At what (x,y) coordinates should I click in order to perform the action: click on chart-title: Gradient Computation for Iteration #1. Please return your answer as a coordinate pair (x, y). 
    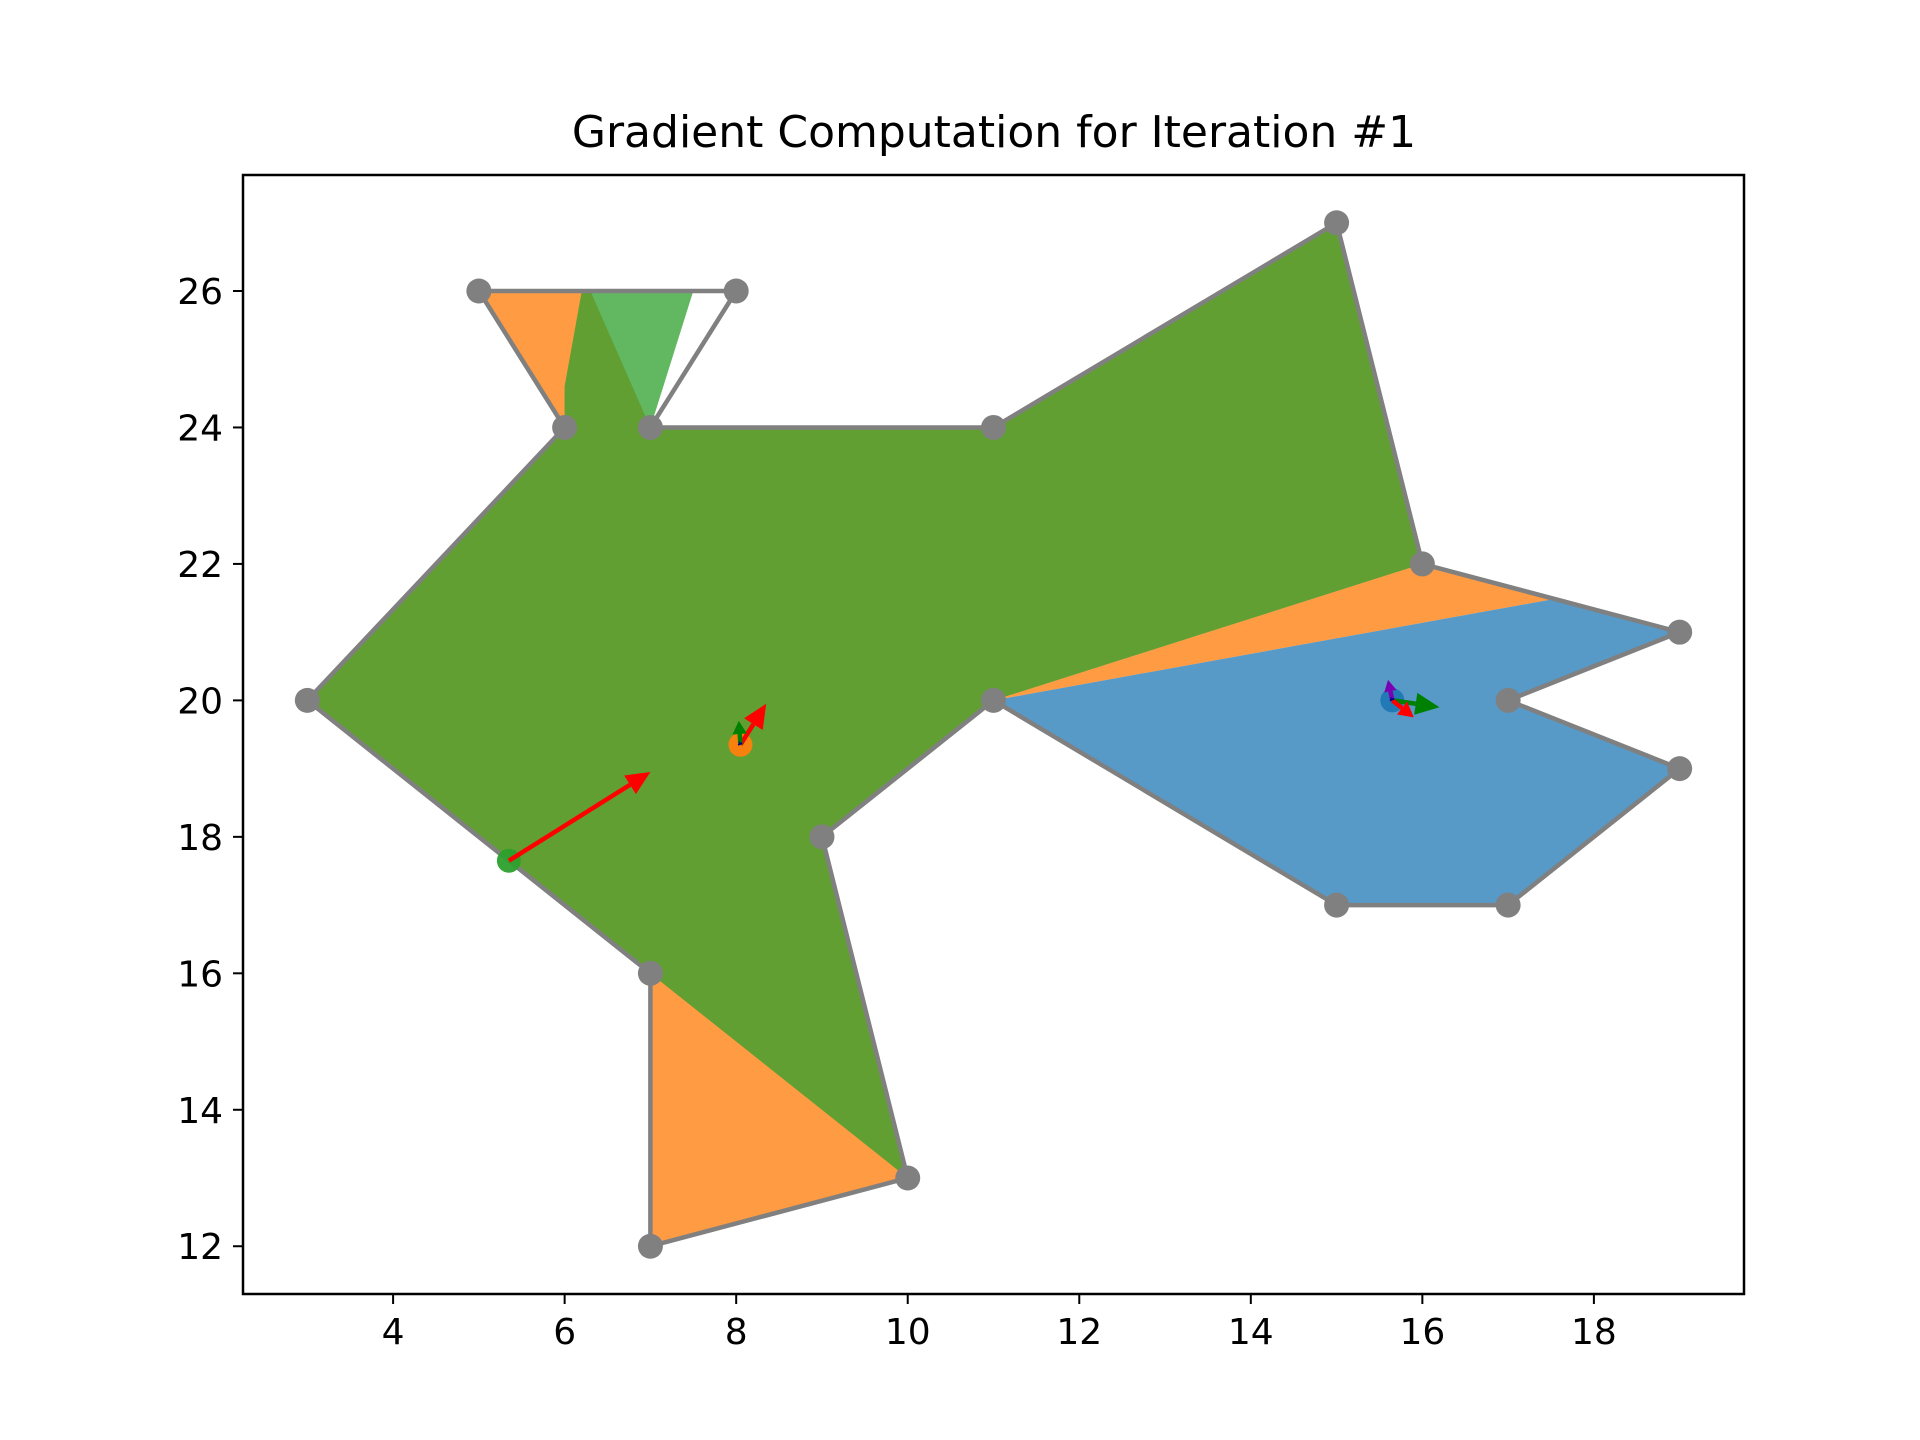
    Looking at the image, I should click on (994, 132).